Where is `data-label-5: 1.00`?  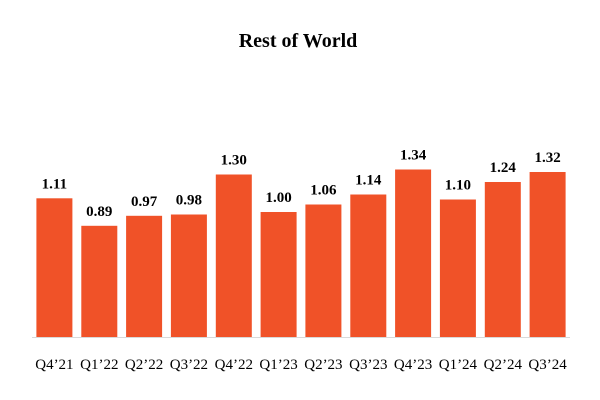 data-label-5: 1.00 is located at coordinates (278, 198).